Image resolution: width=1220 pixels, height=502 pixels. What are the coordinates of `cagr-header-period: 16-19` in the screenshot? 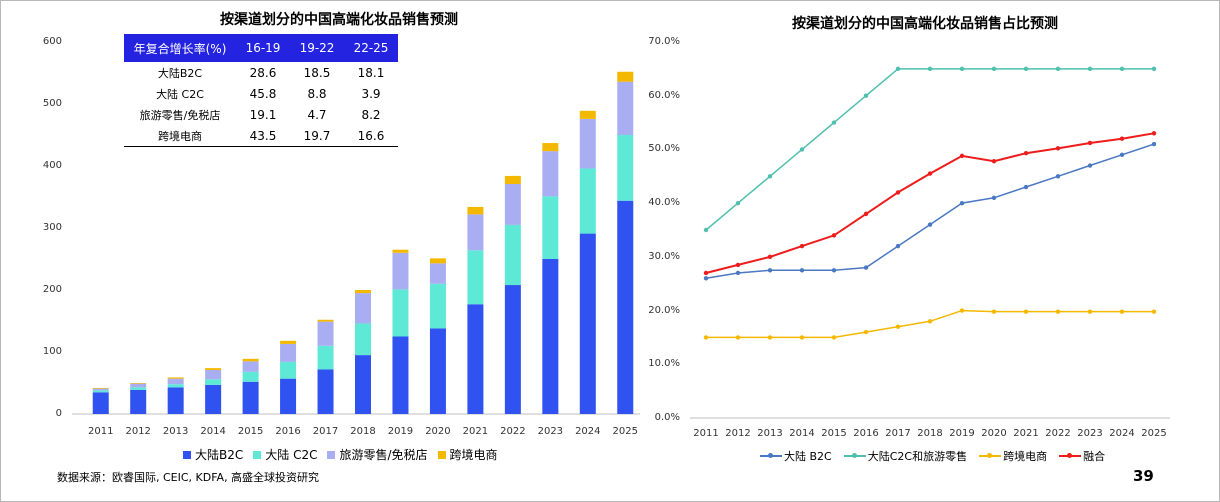 It's located at (263, 48).